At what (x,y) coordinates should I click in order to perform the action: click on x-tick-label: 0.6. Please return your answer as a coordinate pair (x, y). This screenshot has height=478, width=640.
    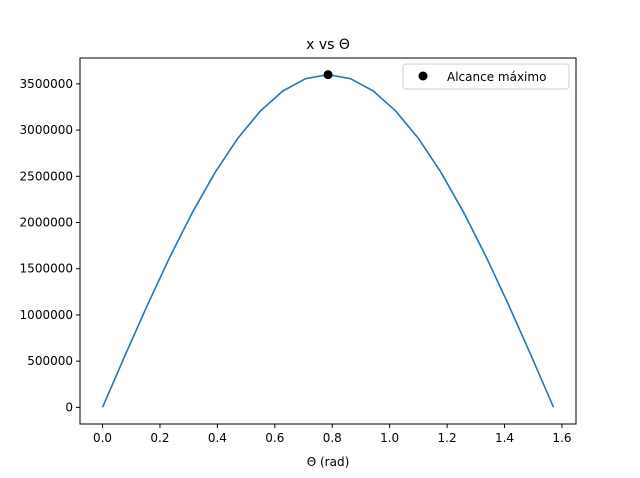
    Looking at the image, I should click on (274, 438).